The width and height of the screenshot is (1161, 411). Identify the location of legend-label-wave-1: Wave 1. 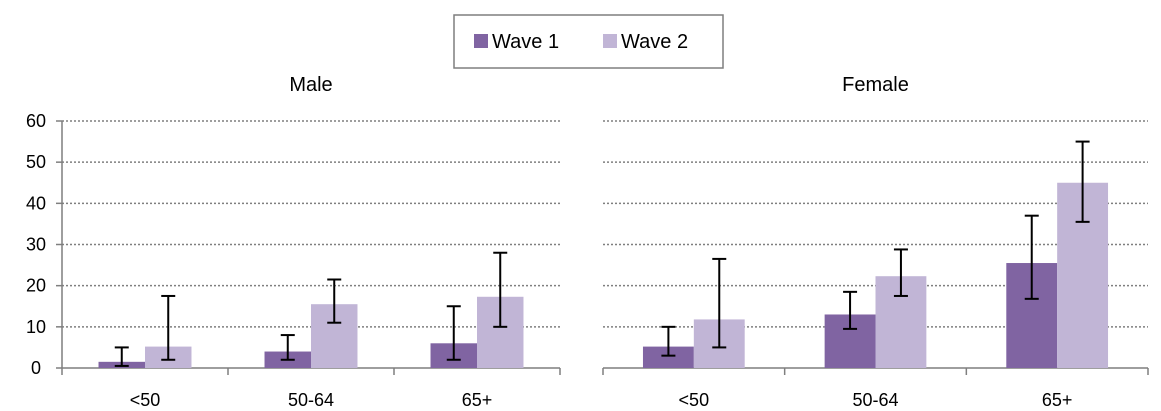
(525, 42).